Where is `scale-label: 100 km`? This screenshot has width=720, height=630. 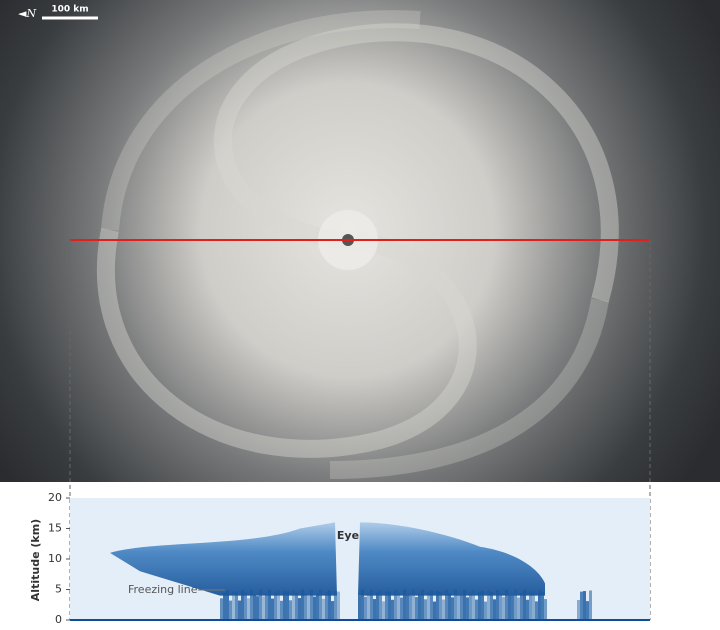 scale-label: 100 km is located at coordinates (69, 10).